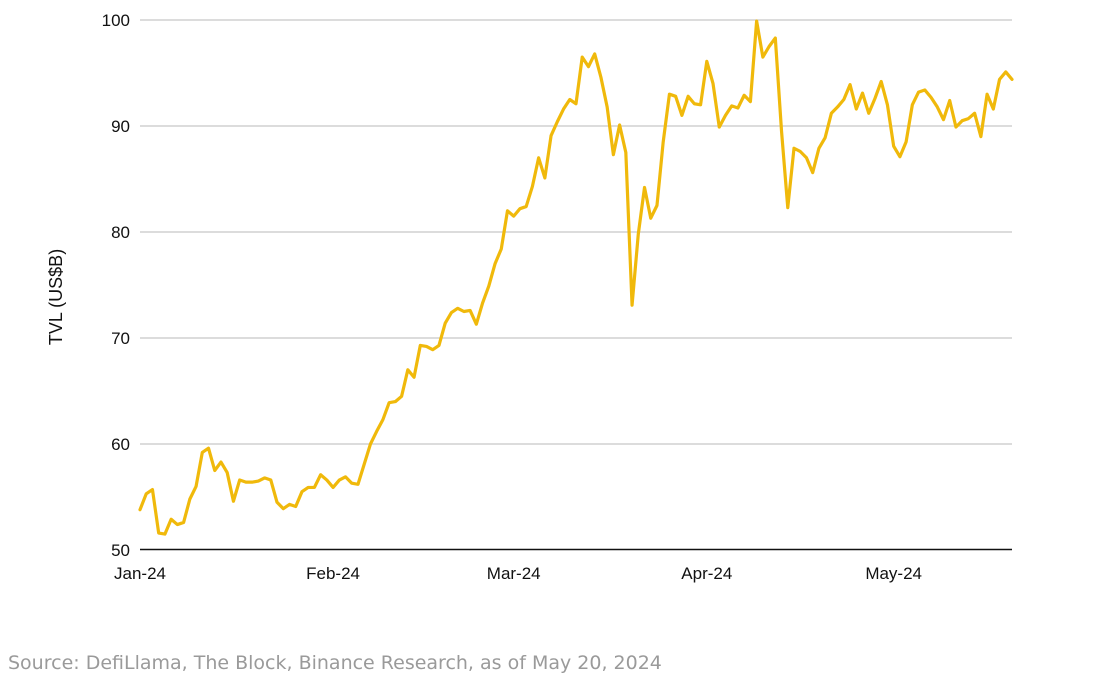 The height and width of the screenshot is (679, 1115). Describe the element at coordinates (120, 126) in the screenshot. I see `y-tick-label-90: 90` at that location.